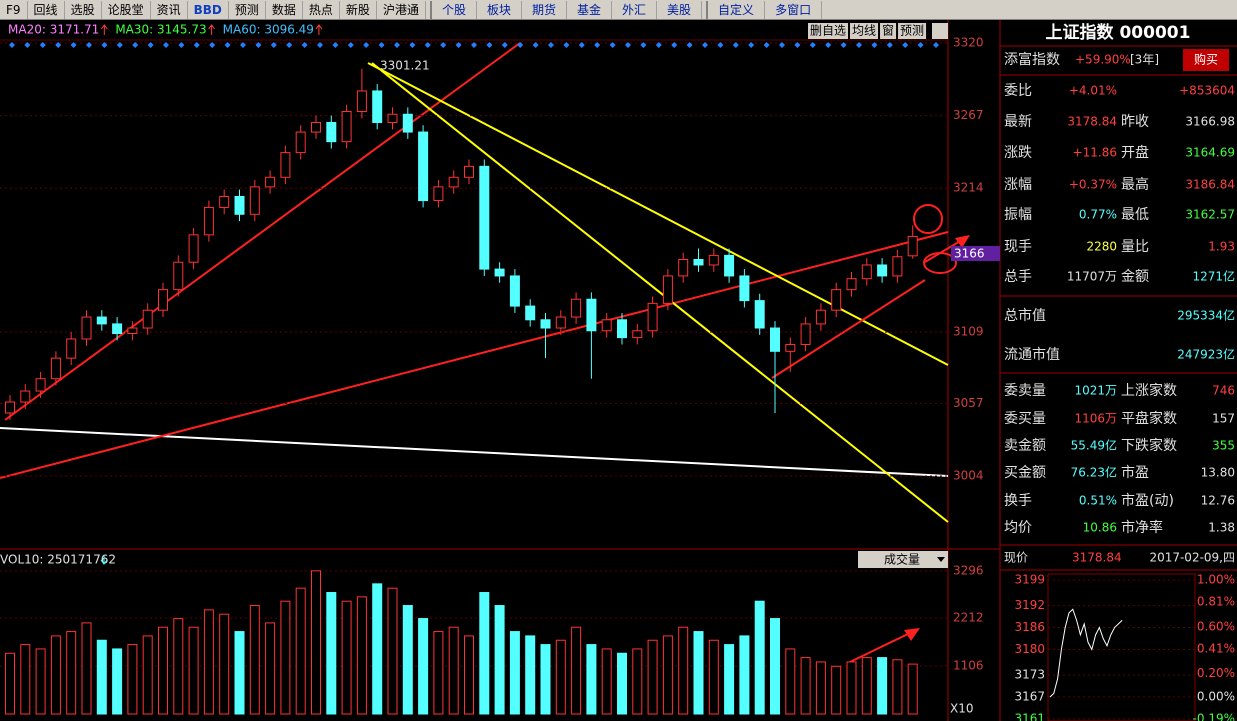  I want to click on toolbar-button: 资讯, so click(169, 9).